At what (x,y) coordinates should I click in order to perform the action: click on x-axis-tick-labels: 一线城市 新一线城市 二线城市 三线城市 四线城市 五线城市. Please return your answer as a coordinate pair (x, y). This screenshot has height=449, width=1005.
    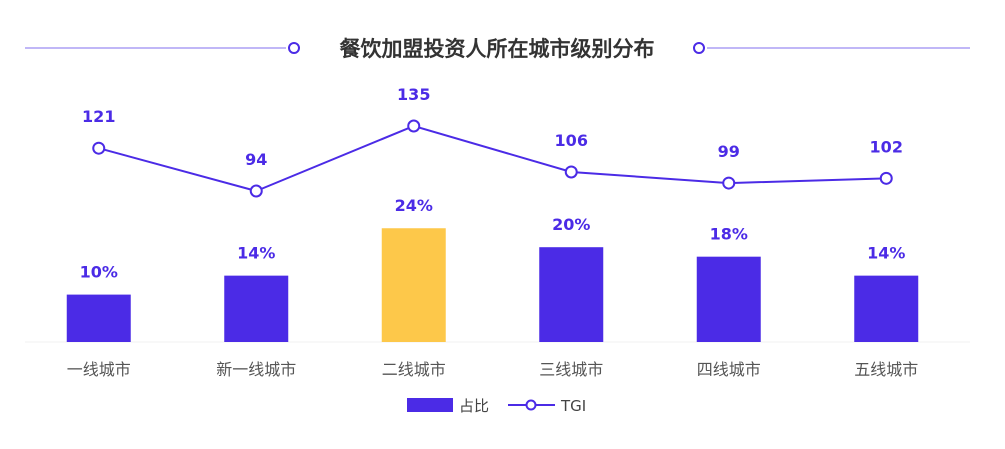
    Looking at the image, I should click on (493, 369).